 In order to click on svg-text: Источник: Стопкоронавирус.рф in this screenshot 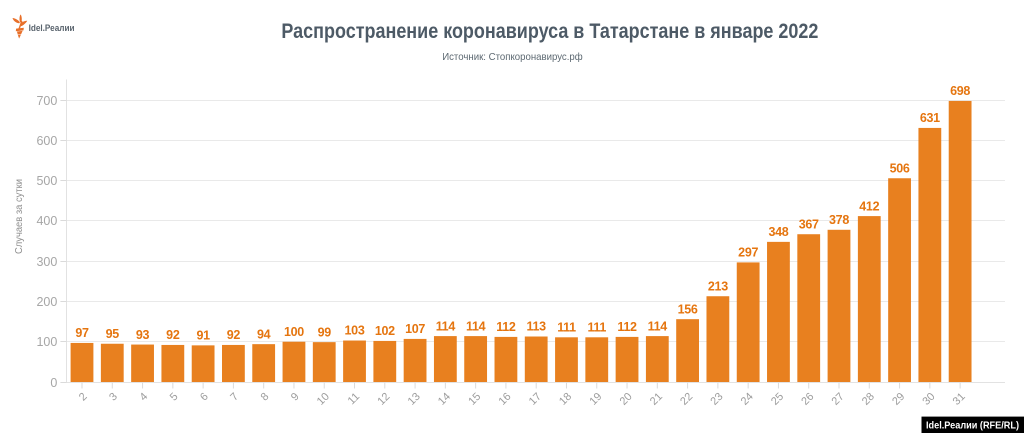, I will do `click(512, 57)`.